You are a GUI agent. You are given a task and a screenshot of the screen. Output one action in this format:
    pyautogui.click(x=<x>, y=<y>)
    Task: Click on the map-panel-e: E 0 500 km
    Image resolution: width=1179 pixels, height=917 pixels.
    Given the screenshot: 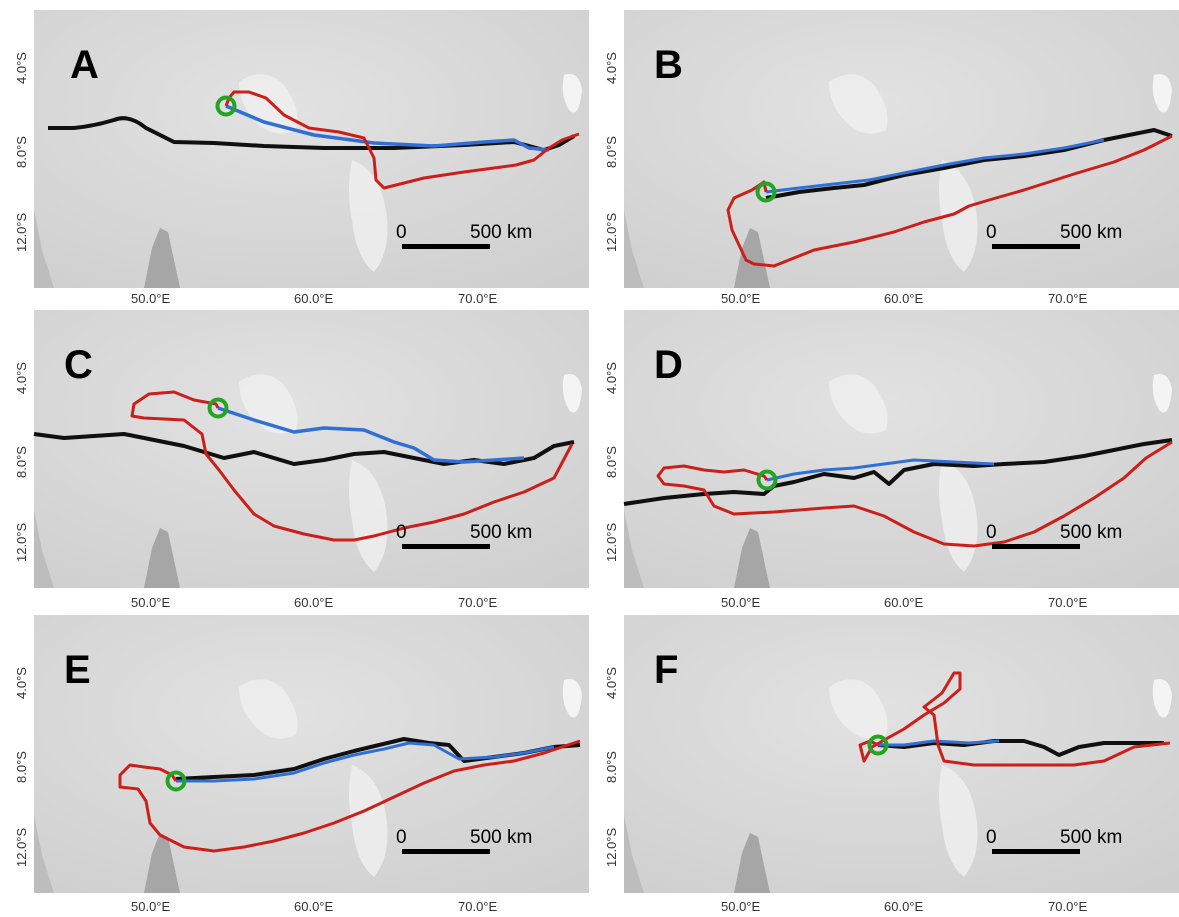 What is the action you would take?
    pyautogui.click(x=311, y=754)
    